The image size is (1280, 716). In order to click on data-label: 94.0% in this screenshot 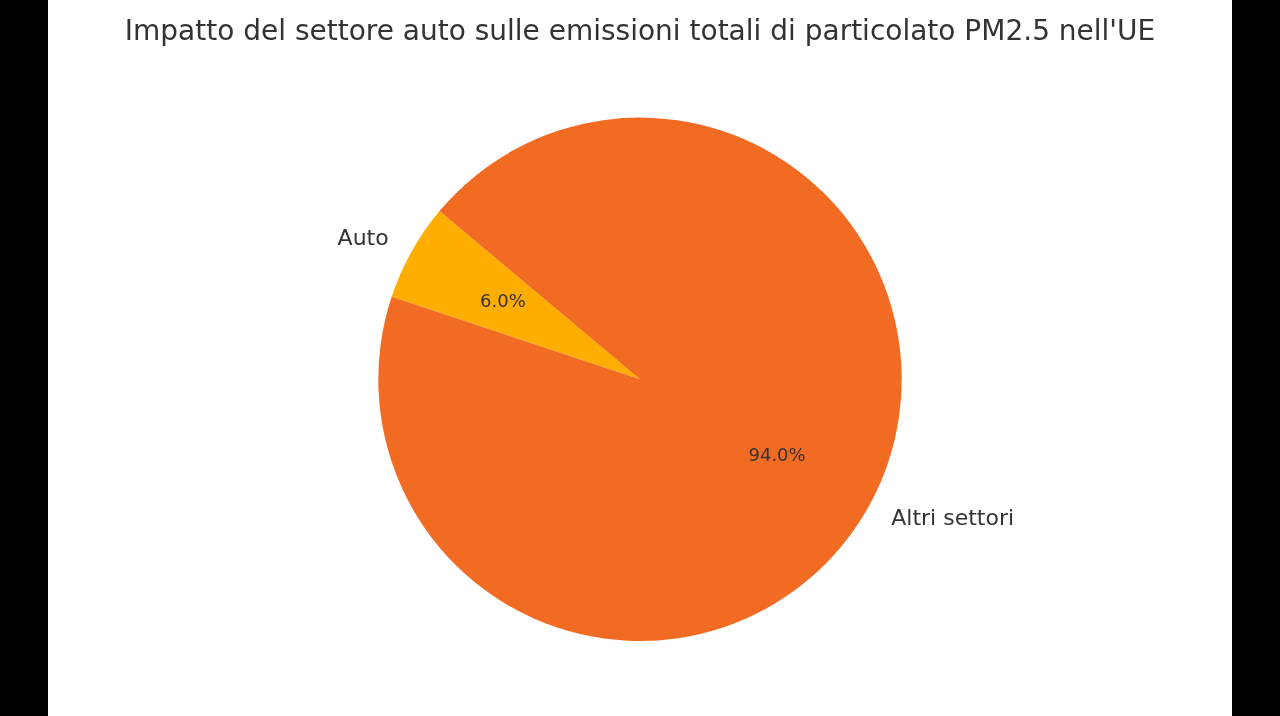, I will do `click(777, 454)`.